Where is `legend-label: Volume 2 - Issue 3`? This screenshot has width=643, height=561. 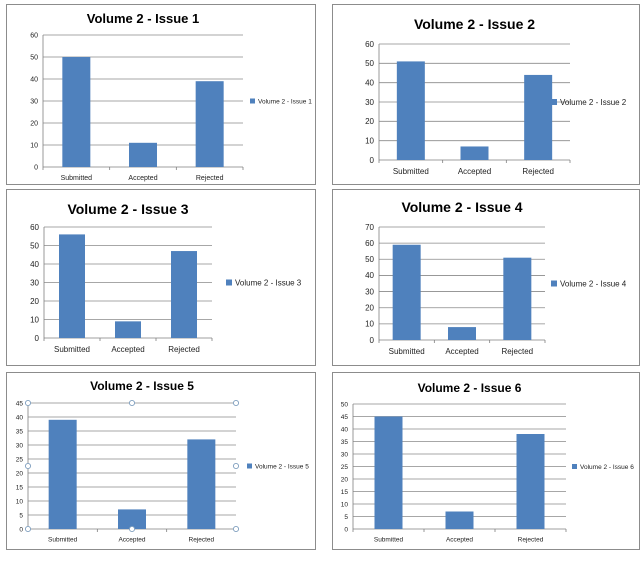
legend-label: Volume 2 - Issue 3 is located at coordinates (268, 282).